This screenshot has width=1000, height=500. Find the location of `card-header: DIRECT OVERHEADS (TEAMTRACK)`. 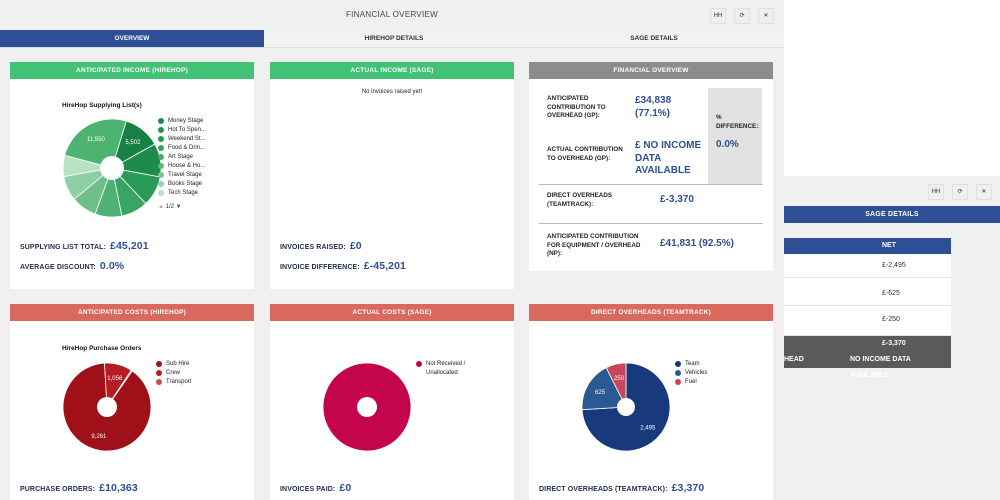

card-header: DIRECT OVERHEADS (TEAMTRACK) is located at coordinates (651, 312).